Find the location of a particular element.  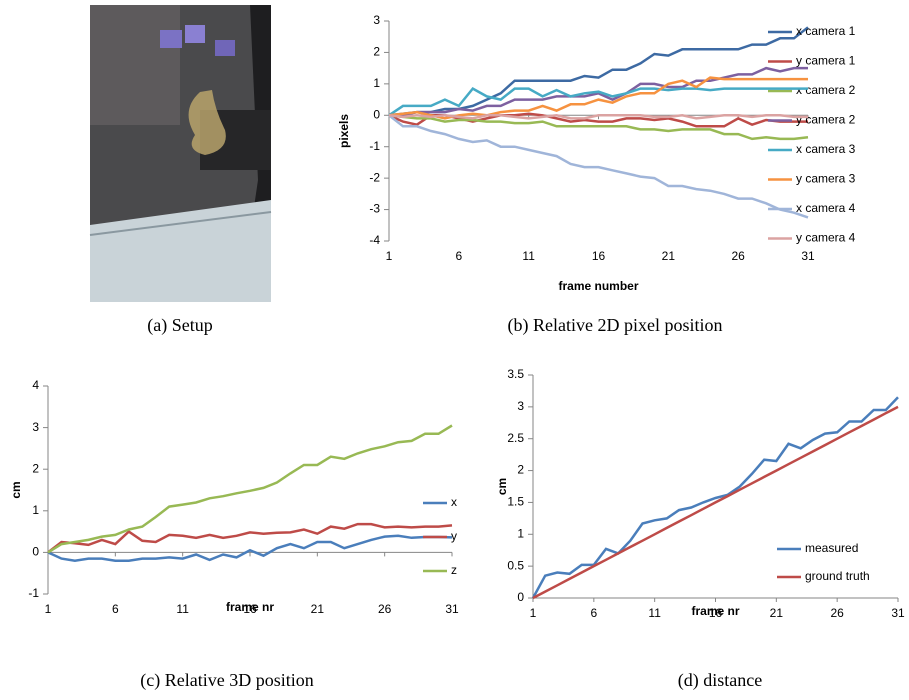

y-tick-label: 2.5 is located at coordinates (515, 438).